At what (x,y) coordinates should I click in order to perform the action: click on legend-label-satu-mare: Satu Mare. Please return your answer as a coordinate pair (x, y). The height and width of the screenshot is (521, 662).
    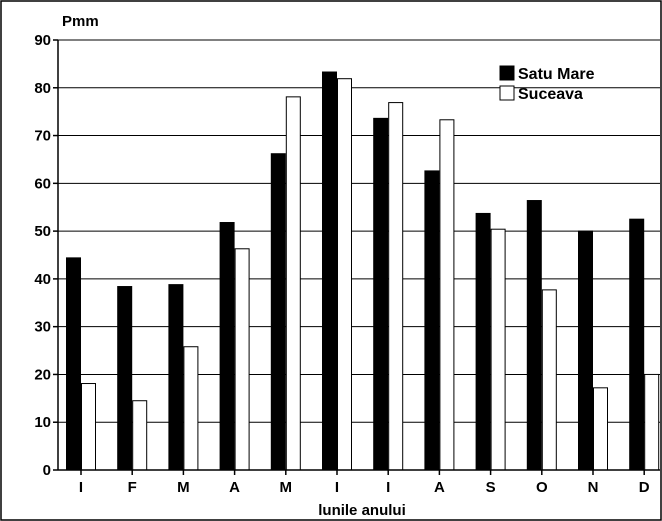
    Looking at the image, I should click on (556, 74).